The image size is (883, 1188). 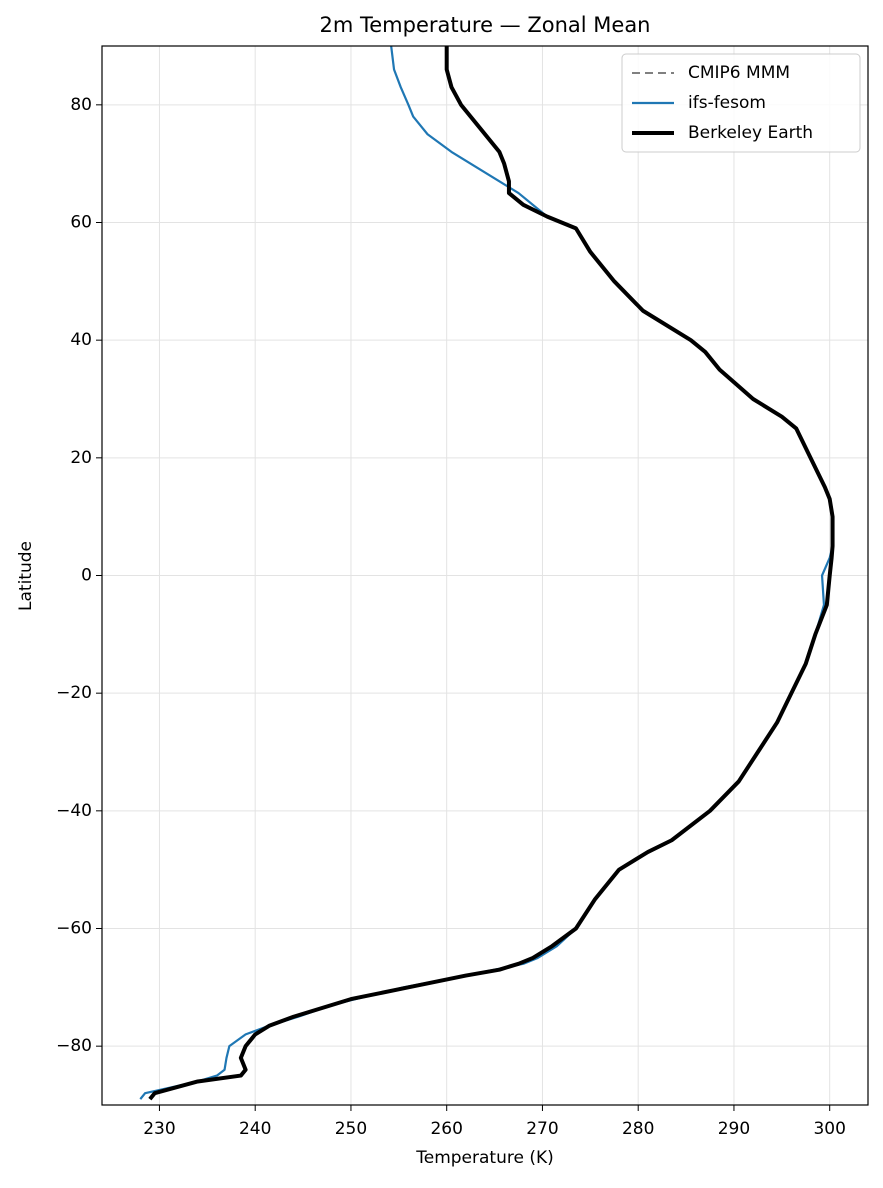 What do you see at coordinates (26, 576) in the screenshot?
I see `y-axis-label: Latitude` at bounding box center [26, 576].